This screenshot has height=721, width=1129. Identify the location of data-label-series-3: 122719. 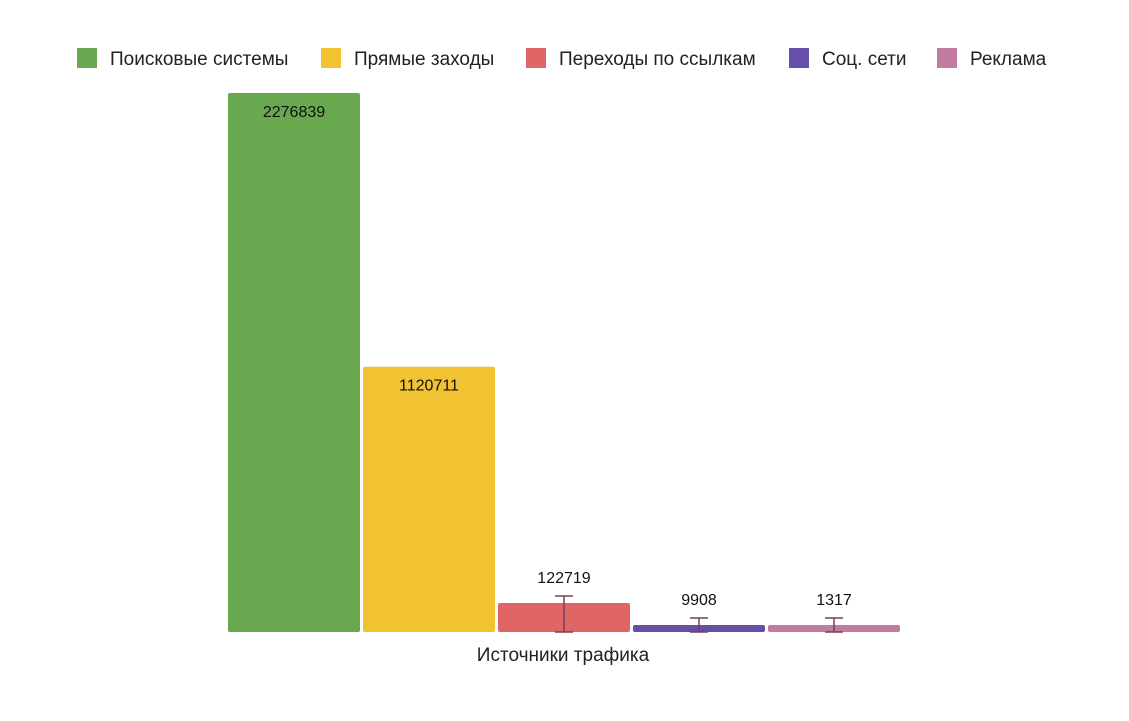
(563, 578).